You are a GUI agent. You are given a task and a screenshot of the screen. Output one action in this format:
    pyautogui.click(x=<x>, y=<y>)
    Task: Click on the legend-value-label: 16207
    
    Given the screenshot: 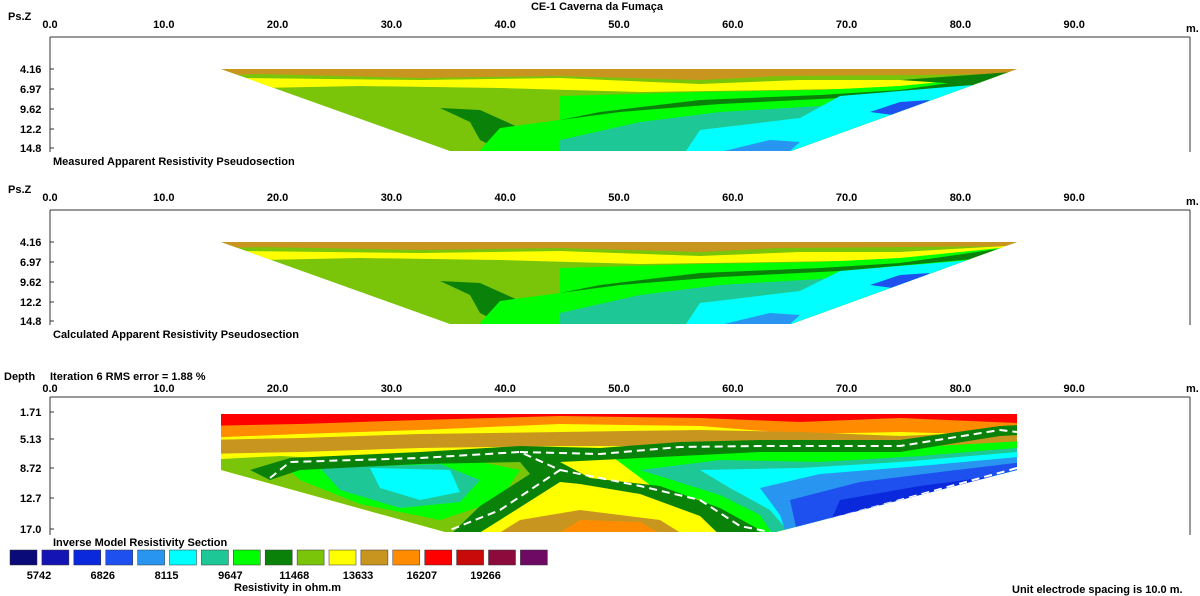 What is the action you would take?
    pyautogui.click(x=422, y=576)
    